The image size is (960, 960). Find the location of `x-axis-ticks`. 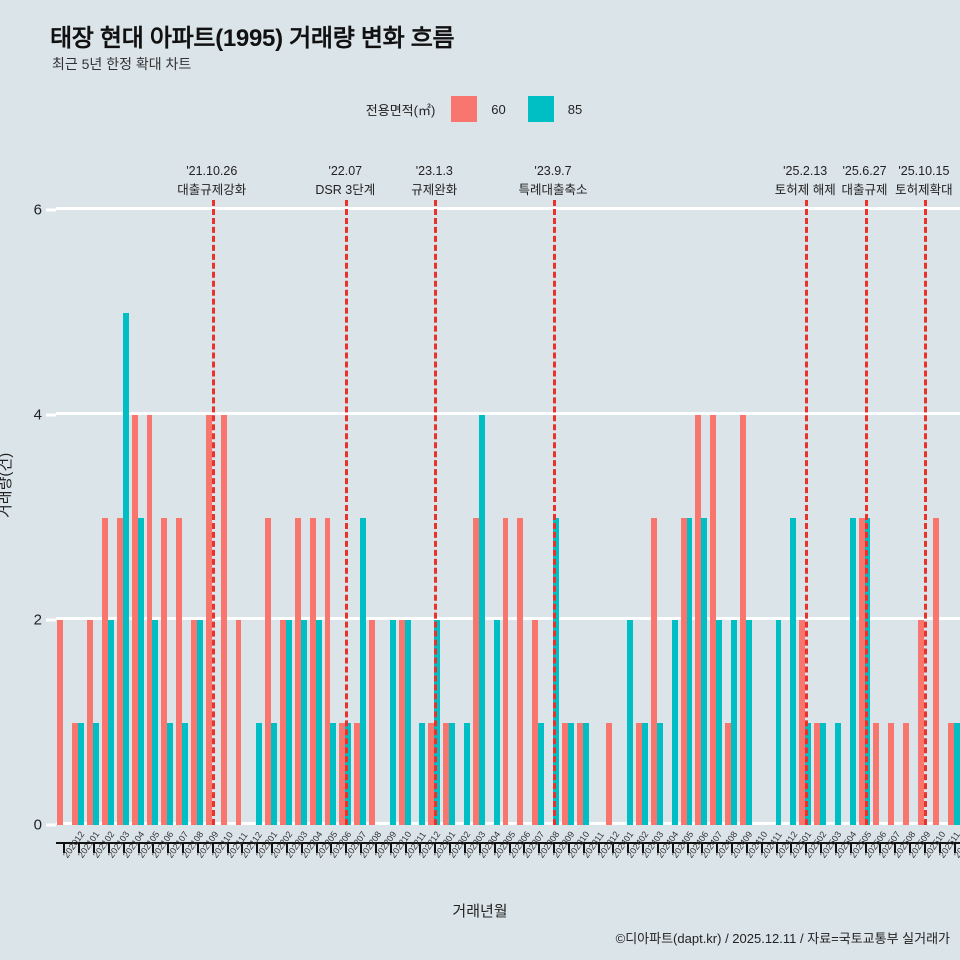

x-axis-ticks is located at coordinates (508, 849).